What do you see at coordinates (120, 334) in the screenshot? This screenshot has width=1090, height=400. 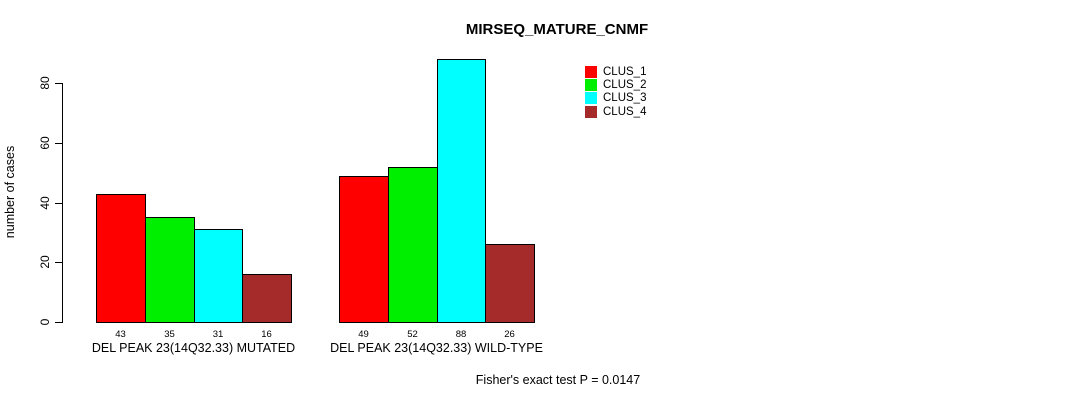 I see `bar-value-label: 43` at bounding box center [120, 334].